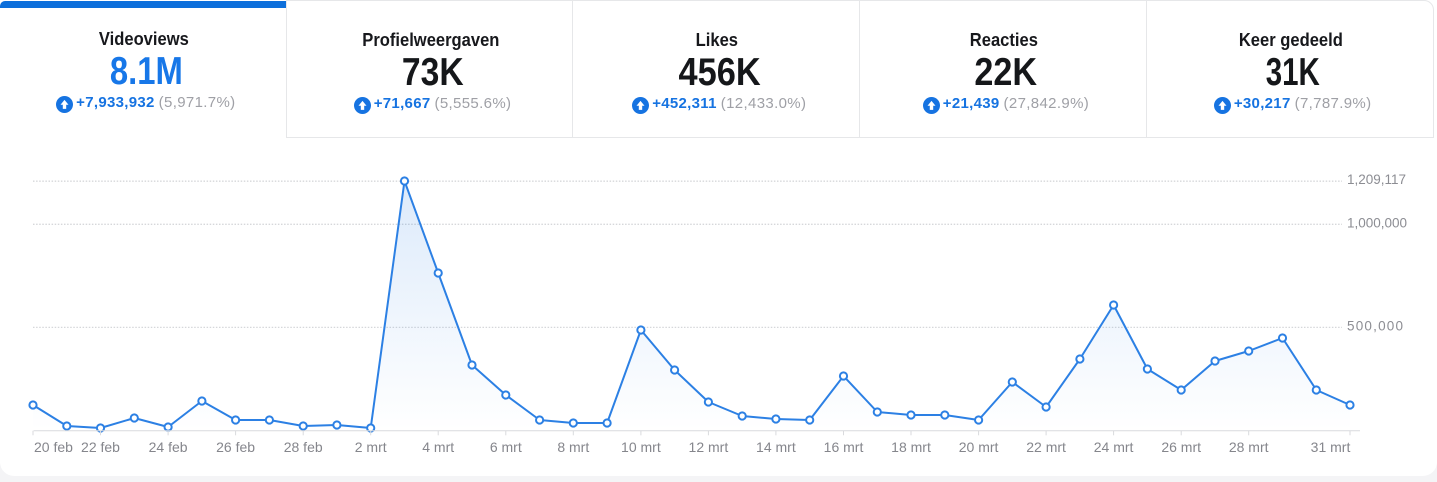 The image size is (1437, 482). Describe the element at coordinates (1114, 447) in the screenshot. I see `svg-text: 24 mrt` at that location.